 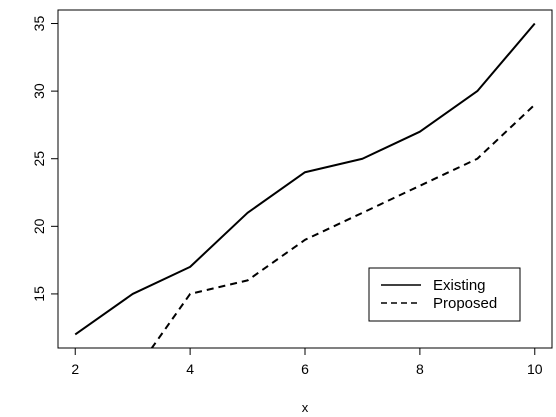 What do you see at coordinates (535, 369) in the screenshot?
I see `x-tick-label: 10` at bounding box center [535, 369].